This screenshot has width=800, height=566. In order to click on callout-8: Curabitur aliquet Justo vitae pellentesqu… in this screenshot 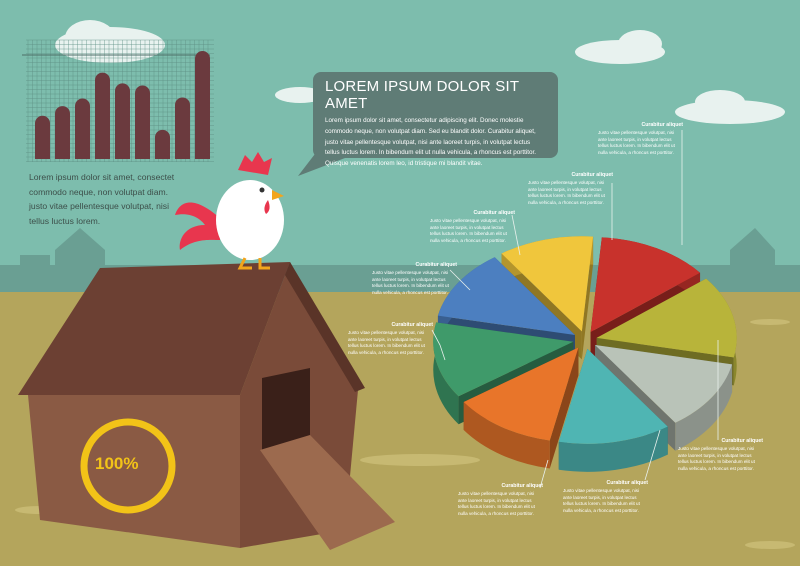, I will do `click(500, 500)`.